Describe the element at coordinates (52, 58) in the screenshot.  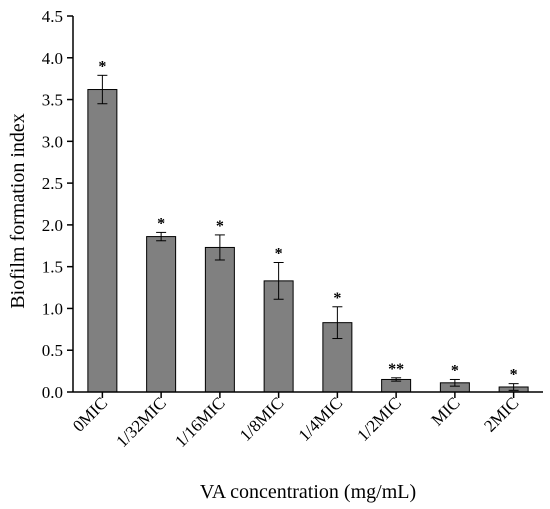
I see `y-tick-label: 4.0` at that location.